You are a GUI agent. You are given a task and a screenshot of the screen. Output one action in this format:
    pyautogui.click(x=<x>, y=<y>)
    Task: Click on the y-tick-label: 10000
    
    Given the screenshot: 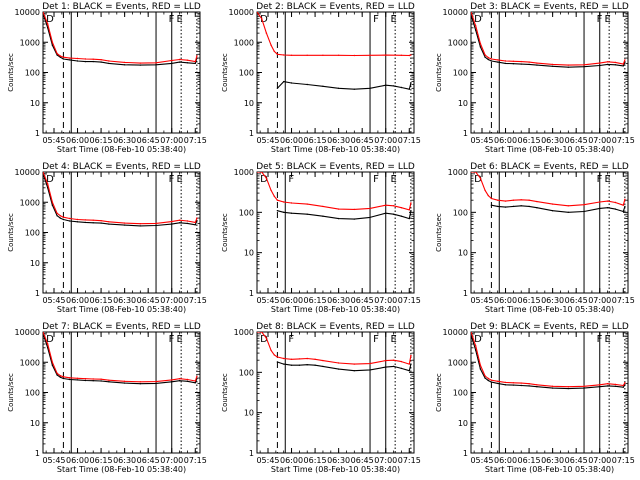 What is the action you would take?
    pyautogui.click(x=27, y=12)
    